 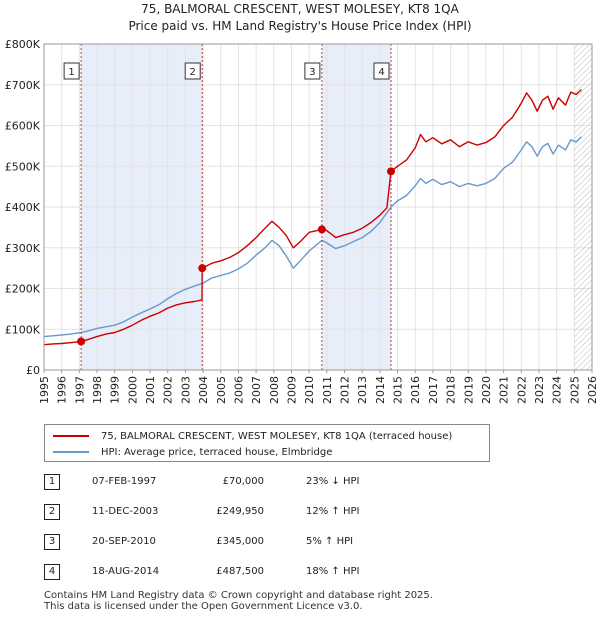 What do you see at coordinates (256, 390) in the screenshot?
I see `x-tick-label: 2007` at bounding box center [256, 390].